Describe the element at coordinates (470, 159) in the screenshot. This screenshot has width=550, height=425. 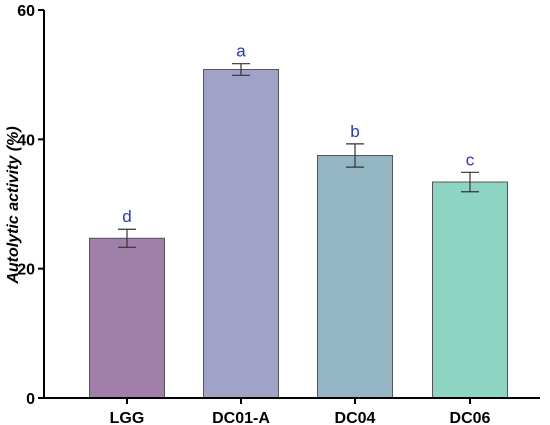
I see `significance-label: c` at that location.